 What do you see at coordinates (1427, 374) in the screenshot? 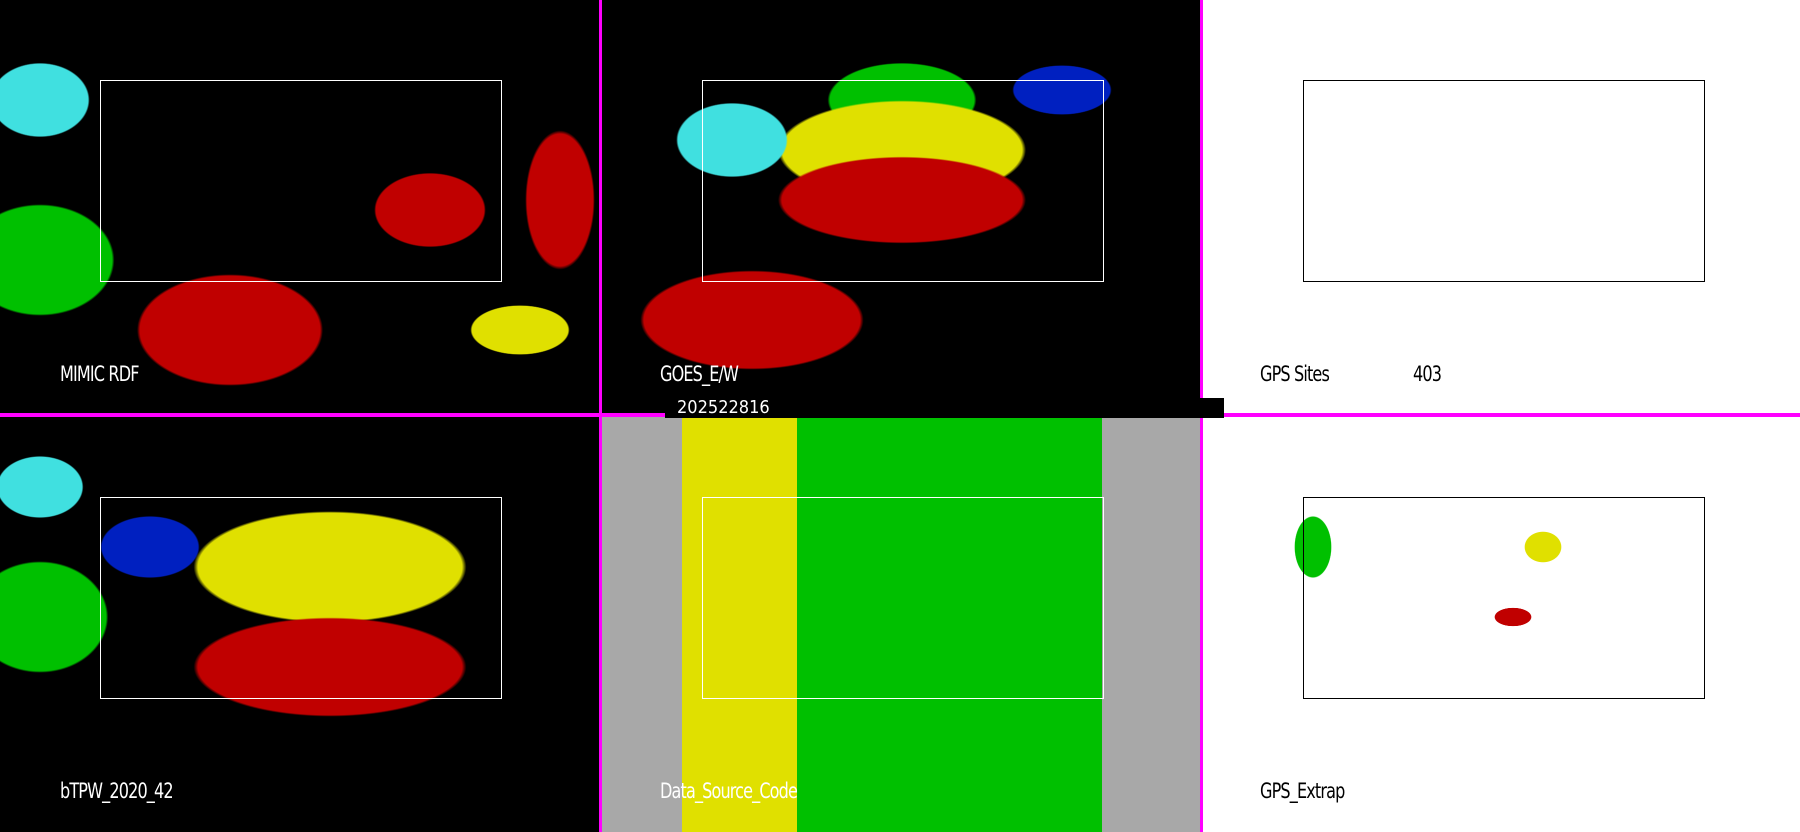
I see `site-count: 403` at bounding box center [1427, 374].